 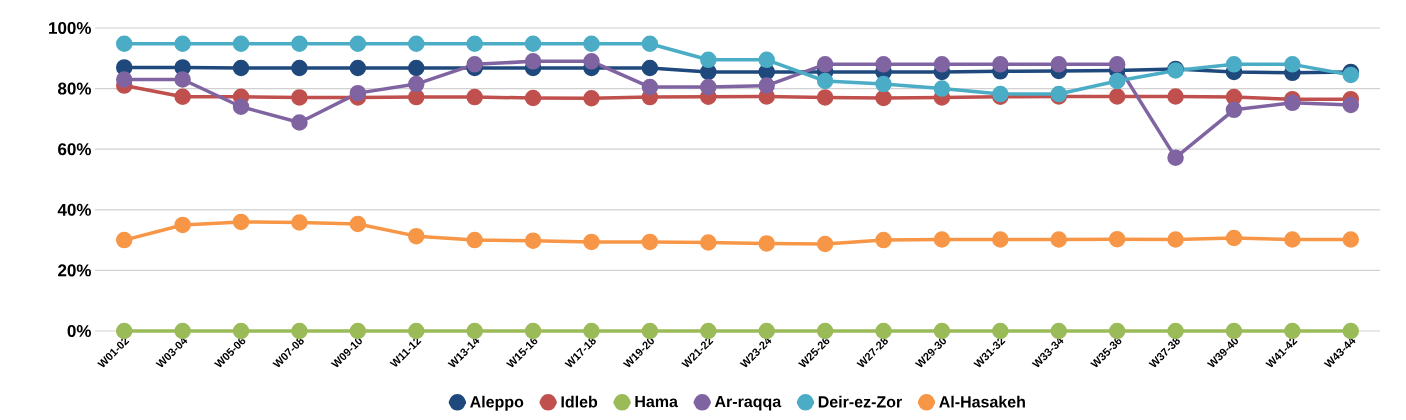 I want to click on legend-label: Al-Hasakeh, so click(x=982, y=401).